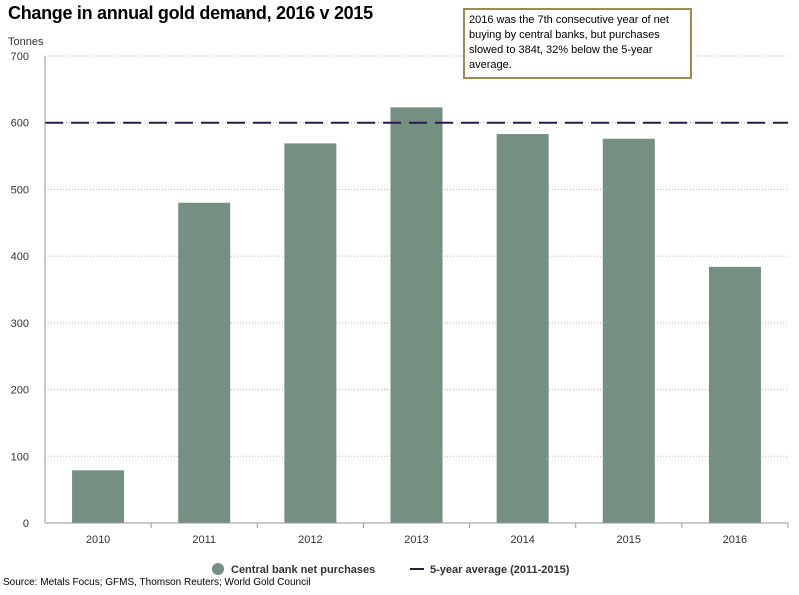 The image size is (799, 595). What do you see at coordinates (204, 540) in the screenshot?
I see `x-tick-label: 2011` at bounding box center [204, 540].